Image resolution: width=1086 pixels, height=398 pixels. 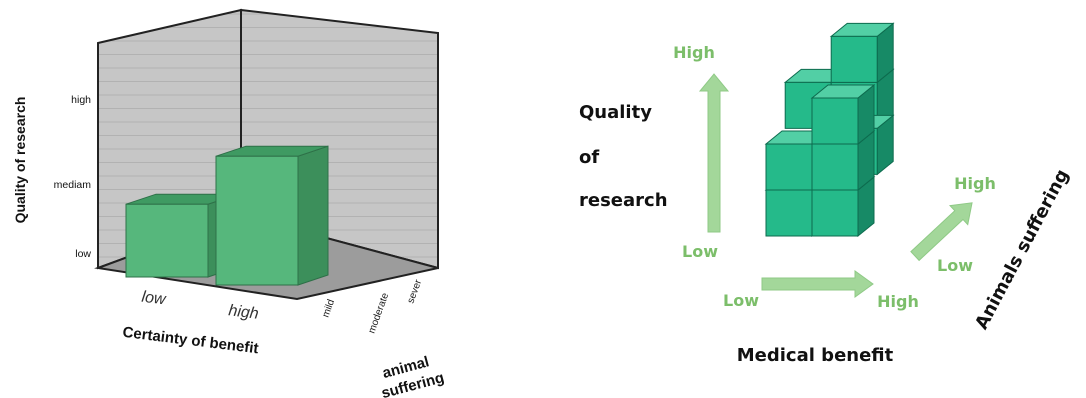 I want to click on y-tick-label: high, so click(x=81, y=100).